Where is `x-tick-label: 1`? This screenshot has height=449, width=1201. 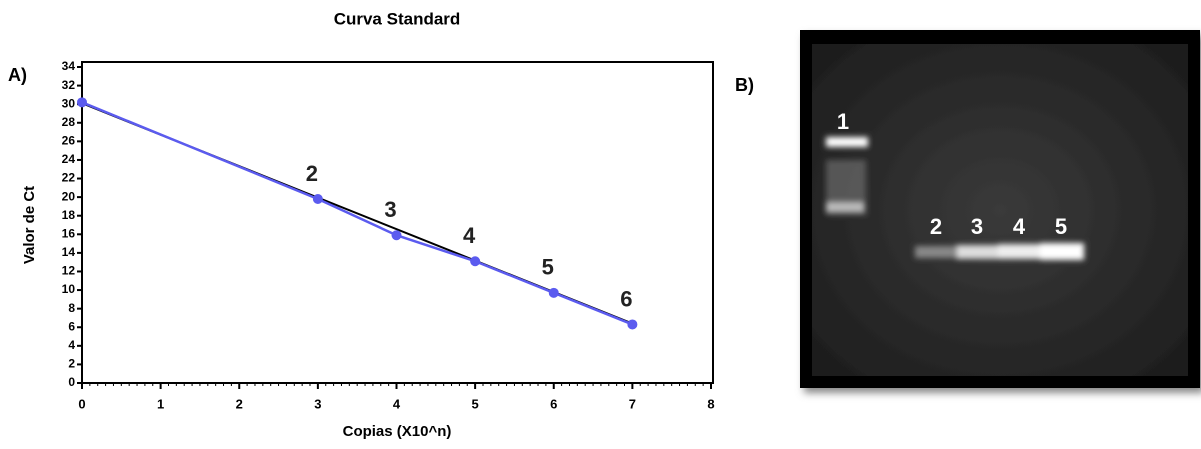 x-tick-label: 1 is located at coordinates (160, 403).